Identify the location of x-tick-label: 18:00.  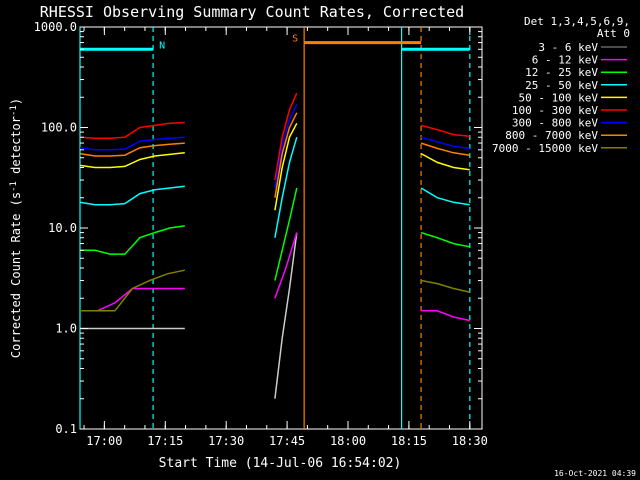
(348, 441).